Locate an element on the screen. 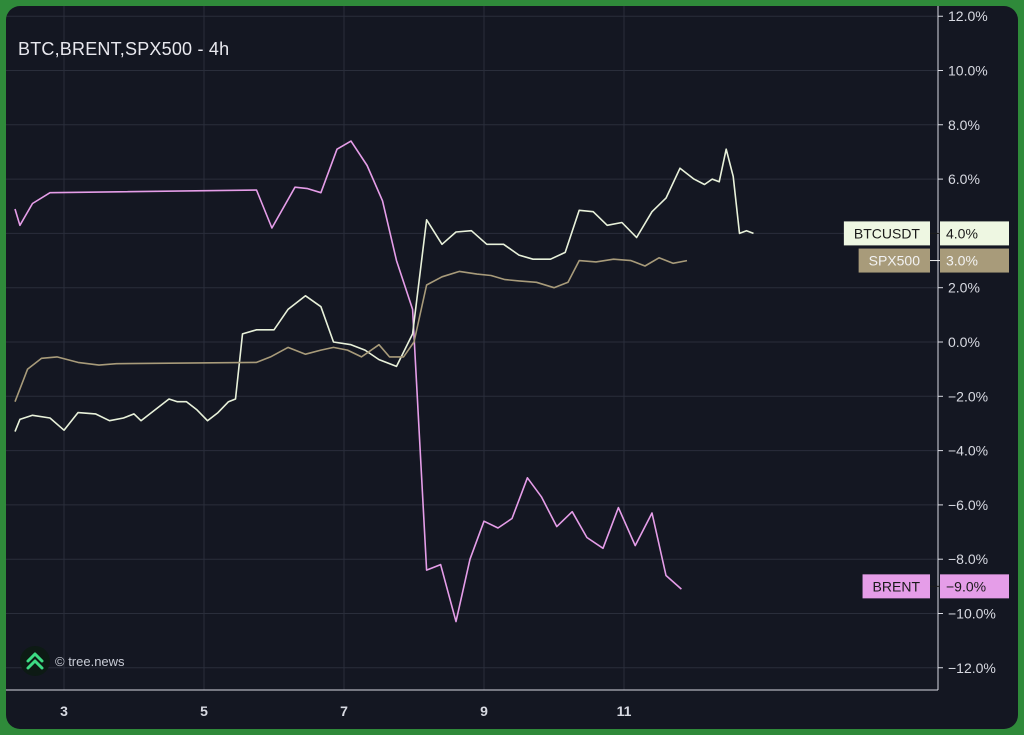  price-label-spx500: SPX500 3.0% is located at coordinates (933, 260).